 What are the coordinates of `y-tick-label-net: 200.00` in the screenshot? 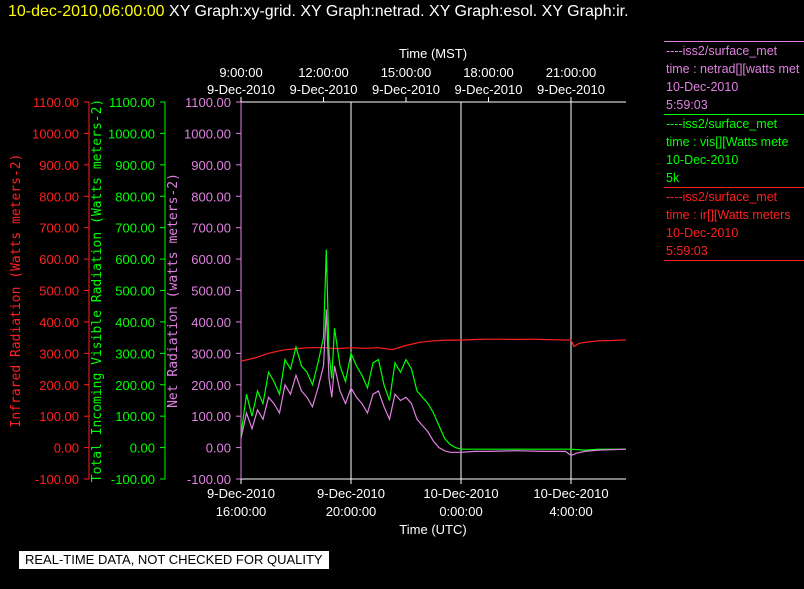 It's located at (211, 385).